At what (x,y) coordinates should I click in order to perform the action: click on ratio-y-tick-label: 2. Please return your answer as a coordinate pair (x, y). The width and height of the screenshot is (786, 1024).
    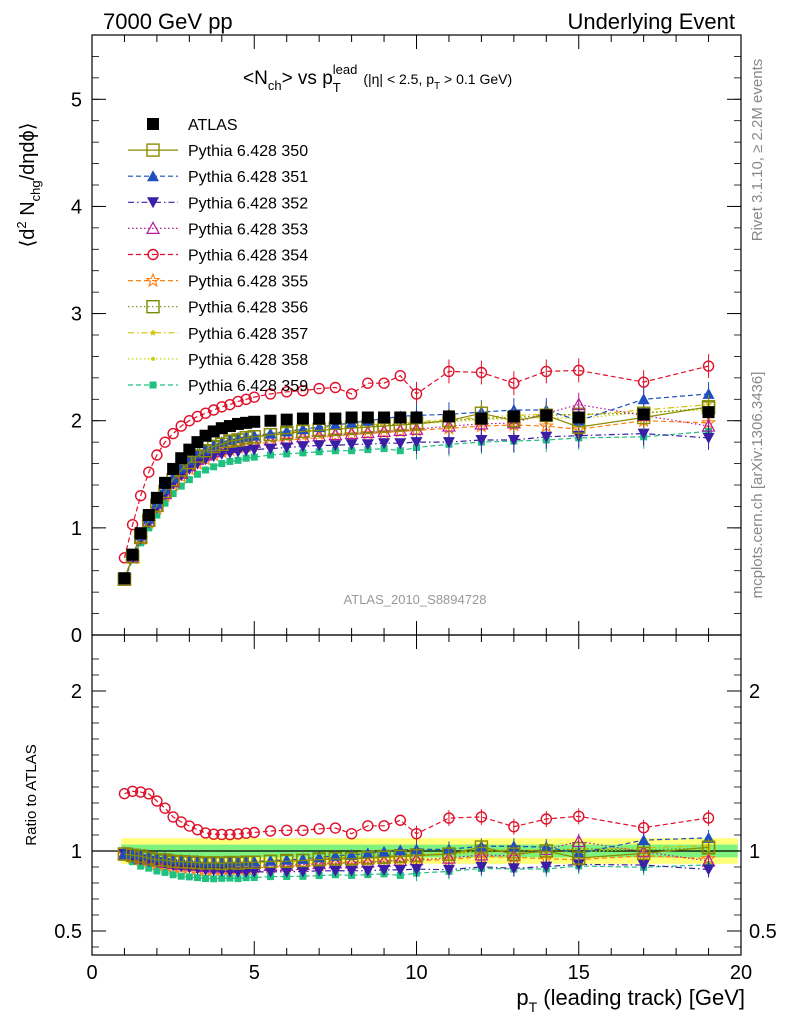
    Looking at the image, I should click on (76, 692).